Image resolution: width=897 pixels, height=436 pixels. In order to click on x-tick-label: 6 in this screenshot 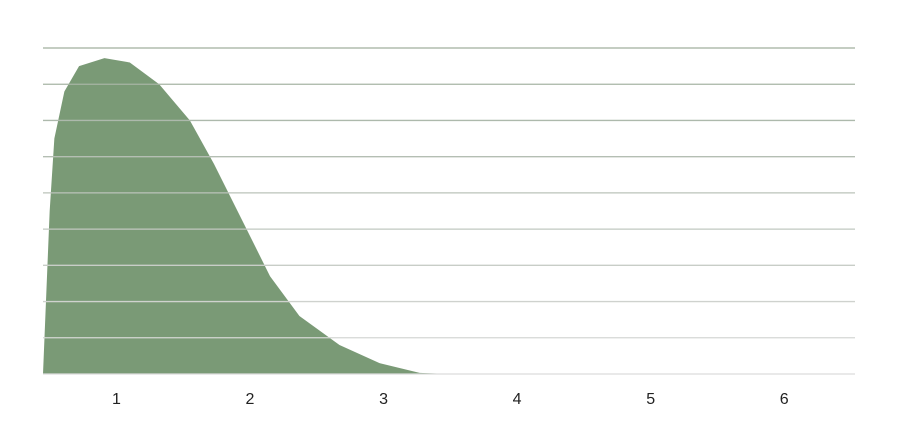, I will do `click(784, 399)`.